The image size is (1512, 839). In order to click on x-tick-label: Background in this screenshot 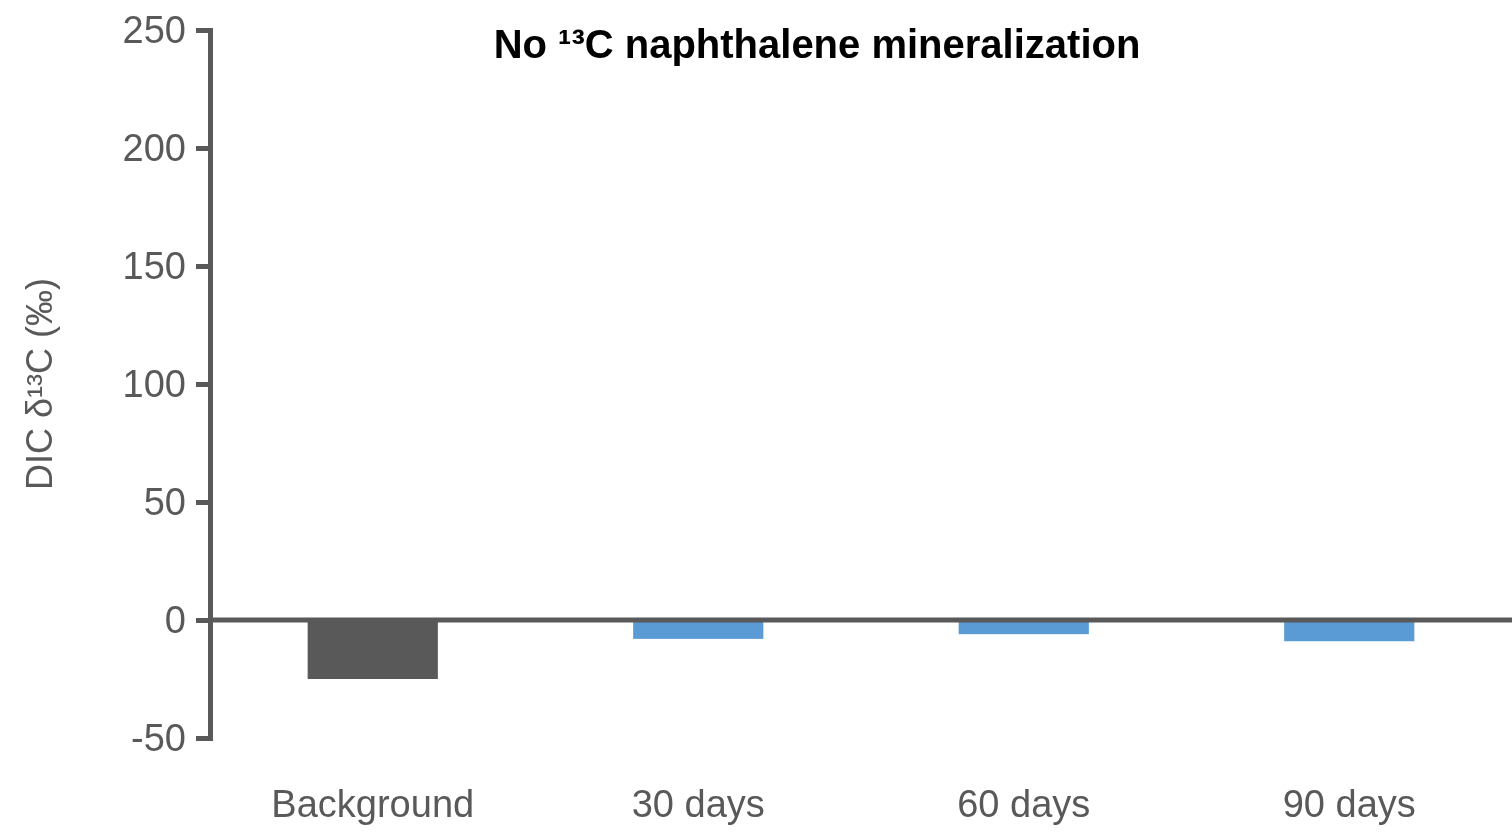, I will do `click(373, 803)`.